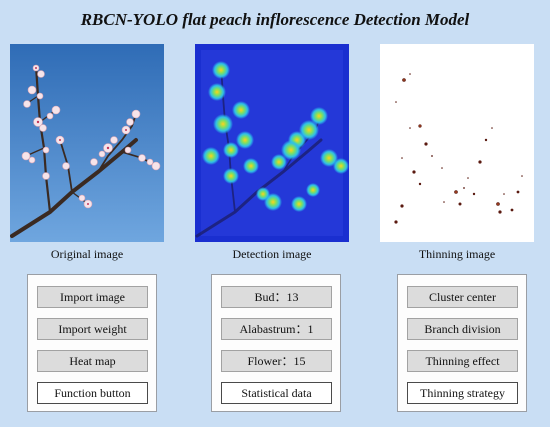 This screenshot has width=550, height=427. Describe the element at coordinates (276, 361) in the screenshot. I see `flower-count: Flower：15` at that location.